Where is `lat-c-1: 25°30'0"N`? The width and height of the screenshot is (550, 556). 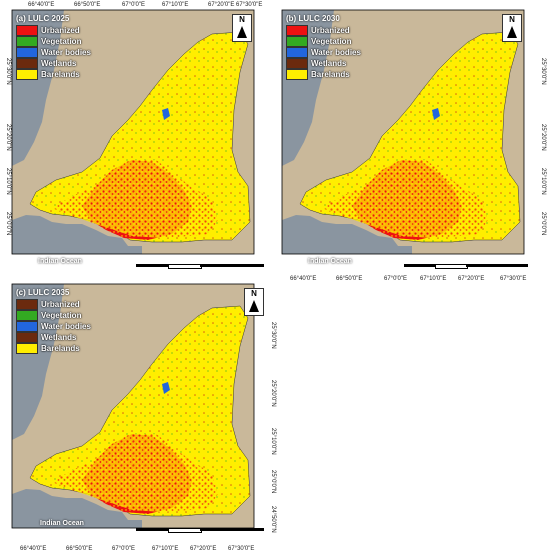
lat-c-1: 25°30'0"N is located at coordinates (273, 335).